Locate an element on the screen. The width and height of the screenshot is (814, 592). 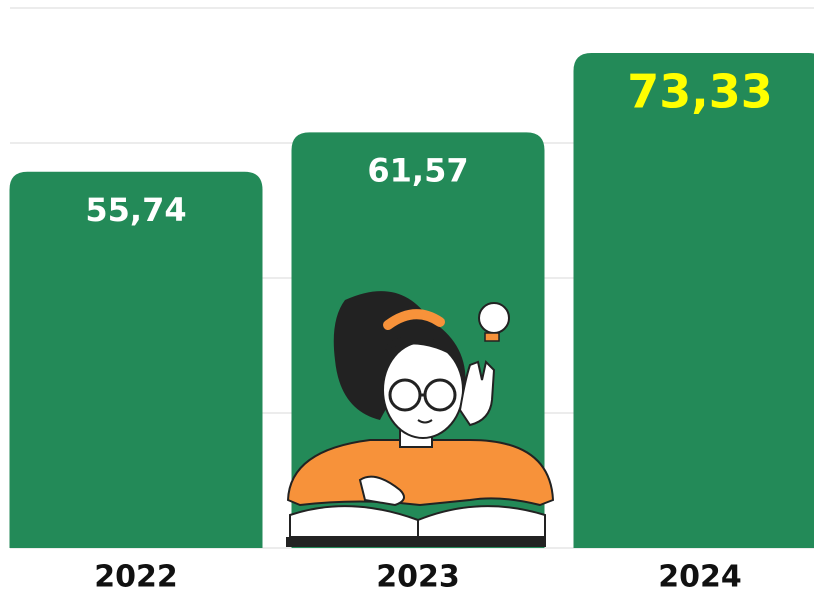
x-tick-label: 2024 is located at coordinates (700, 576).